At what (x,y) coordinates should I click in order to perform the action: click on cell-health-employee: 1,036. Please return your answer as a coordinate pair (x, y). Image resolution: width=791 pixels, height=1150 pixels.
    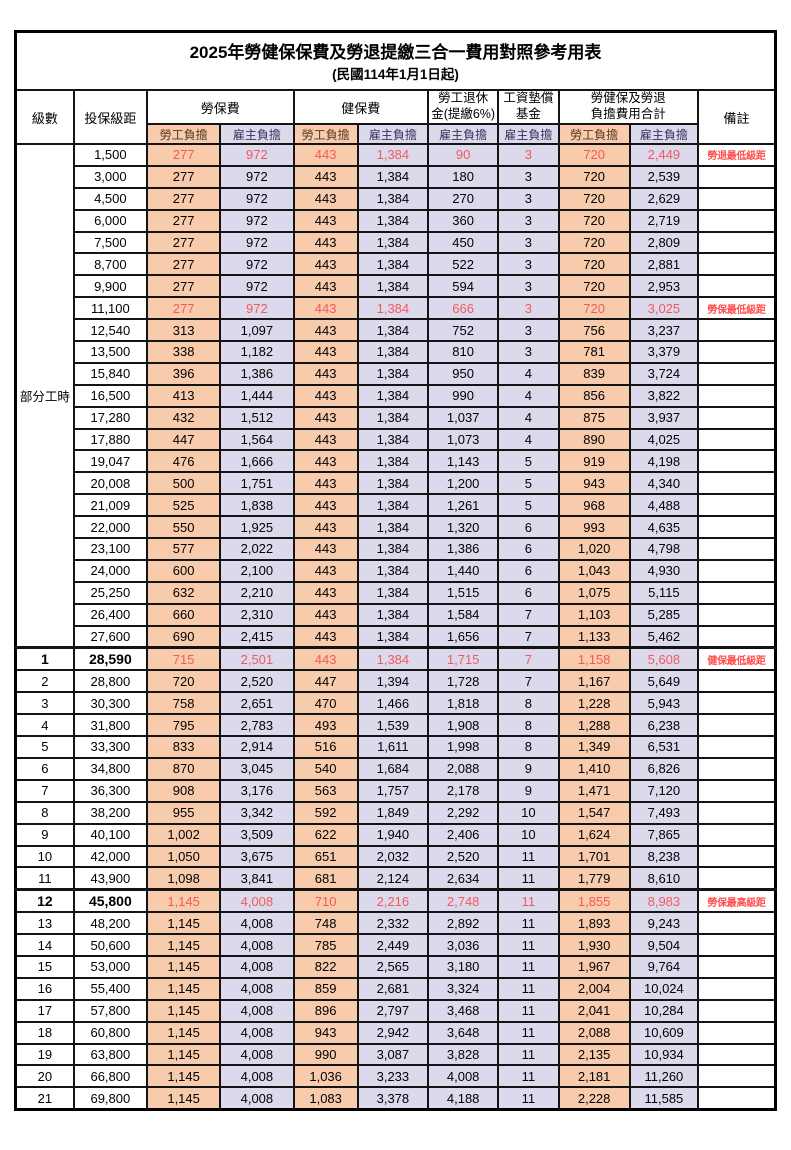
    Looking at the image, I should click on (325, 1076).